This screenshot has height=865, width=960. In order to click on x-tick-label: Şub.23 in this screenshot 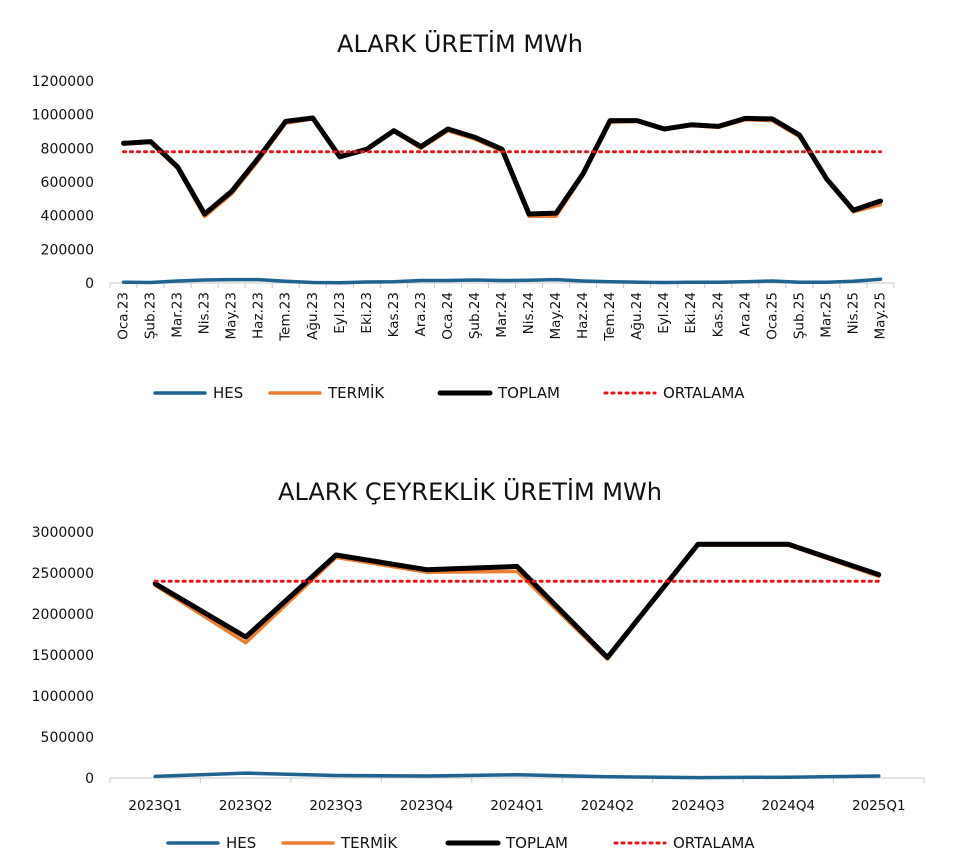, I will do `click(151, 315)`.